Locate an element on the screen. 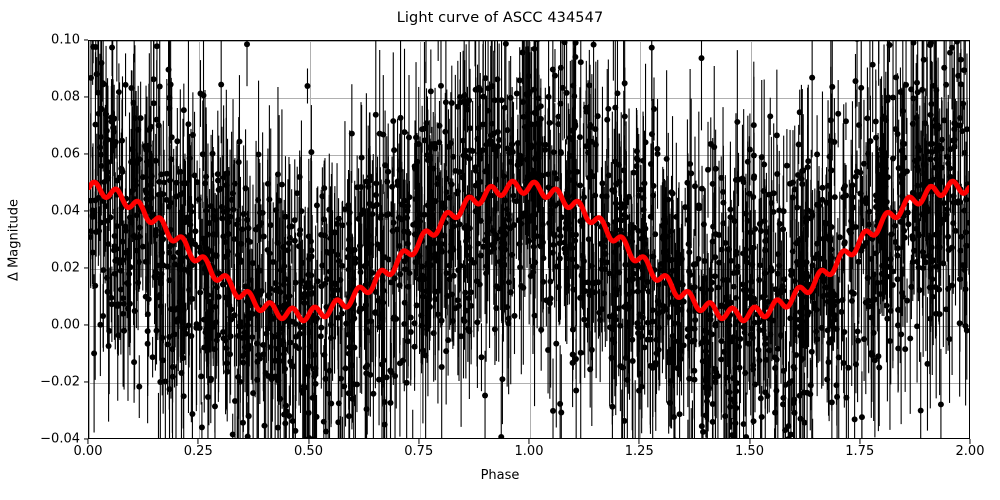 Image resolution: width=1000 pixels, height=500 pixels. x-tick-label: 1.00 is located at coordinates (529, 451).